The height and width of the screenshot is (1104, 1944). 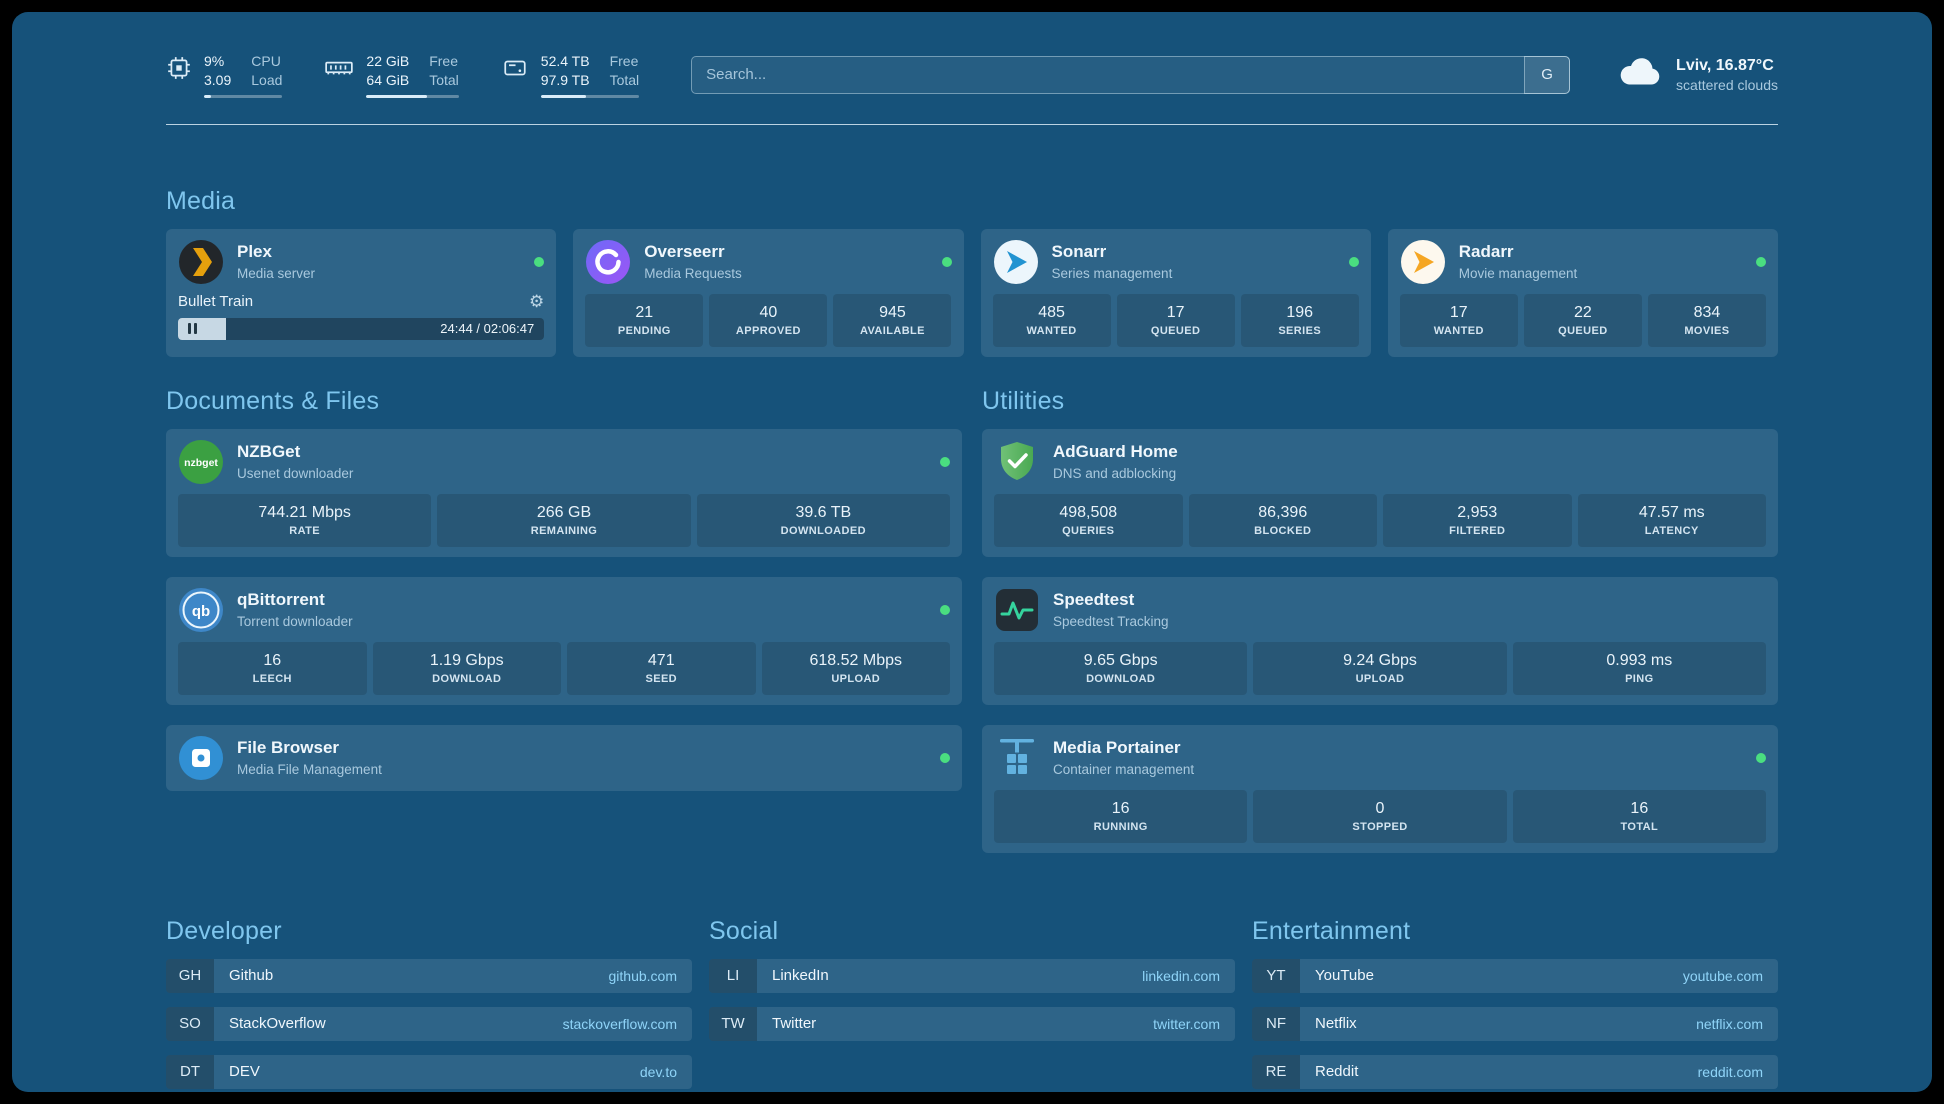 I want to click on bookmark-name: Twitter, so click(x=794, y=1023).